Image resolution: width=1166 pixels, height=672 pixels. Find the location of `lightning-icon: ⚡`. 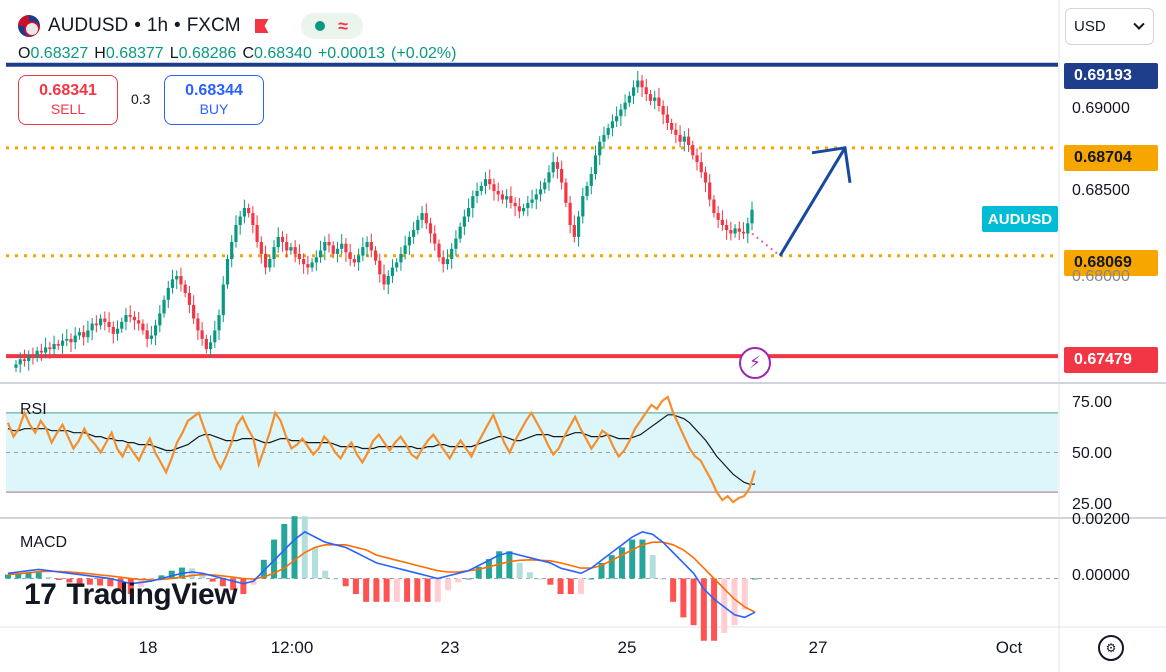

lightning-icon: ⚡ is located at coordinates (755, 363).